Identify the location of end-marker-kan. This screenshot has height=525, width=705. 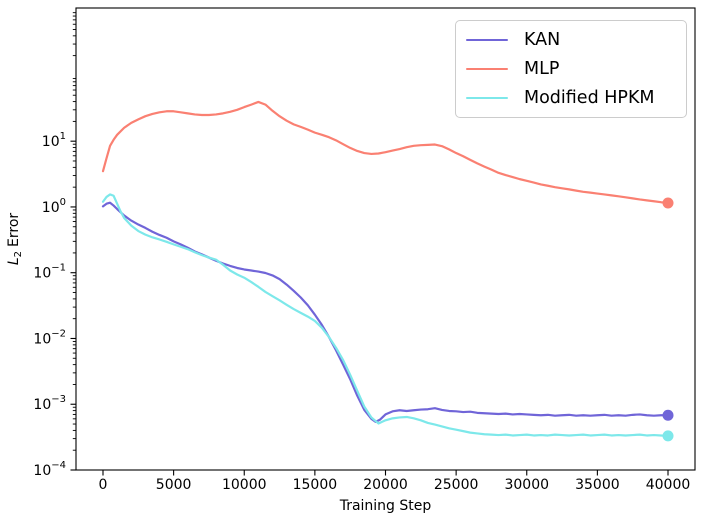
(668, 415).